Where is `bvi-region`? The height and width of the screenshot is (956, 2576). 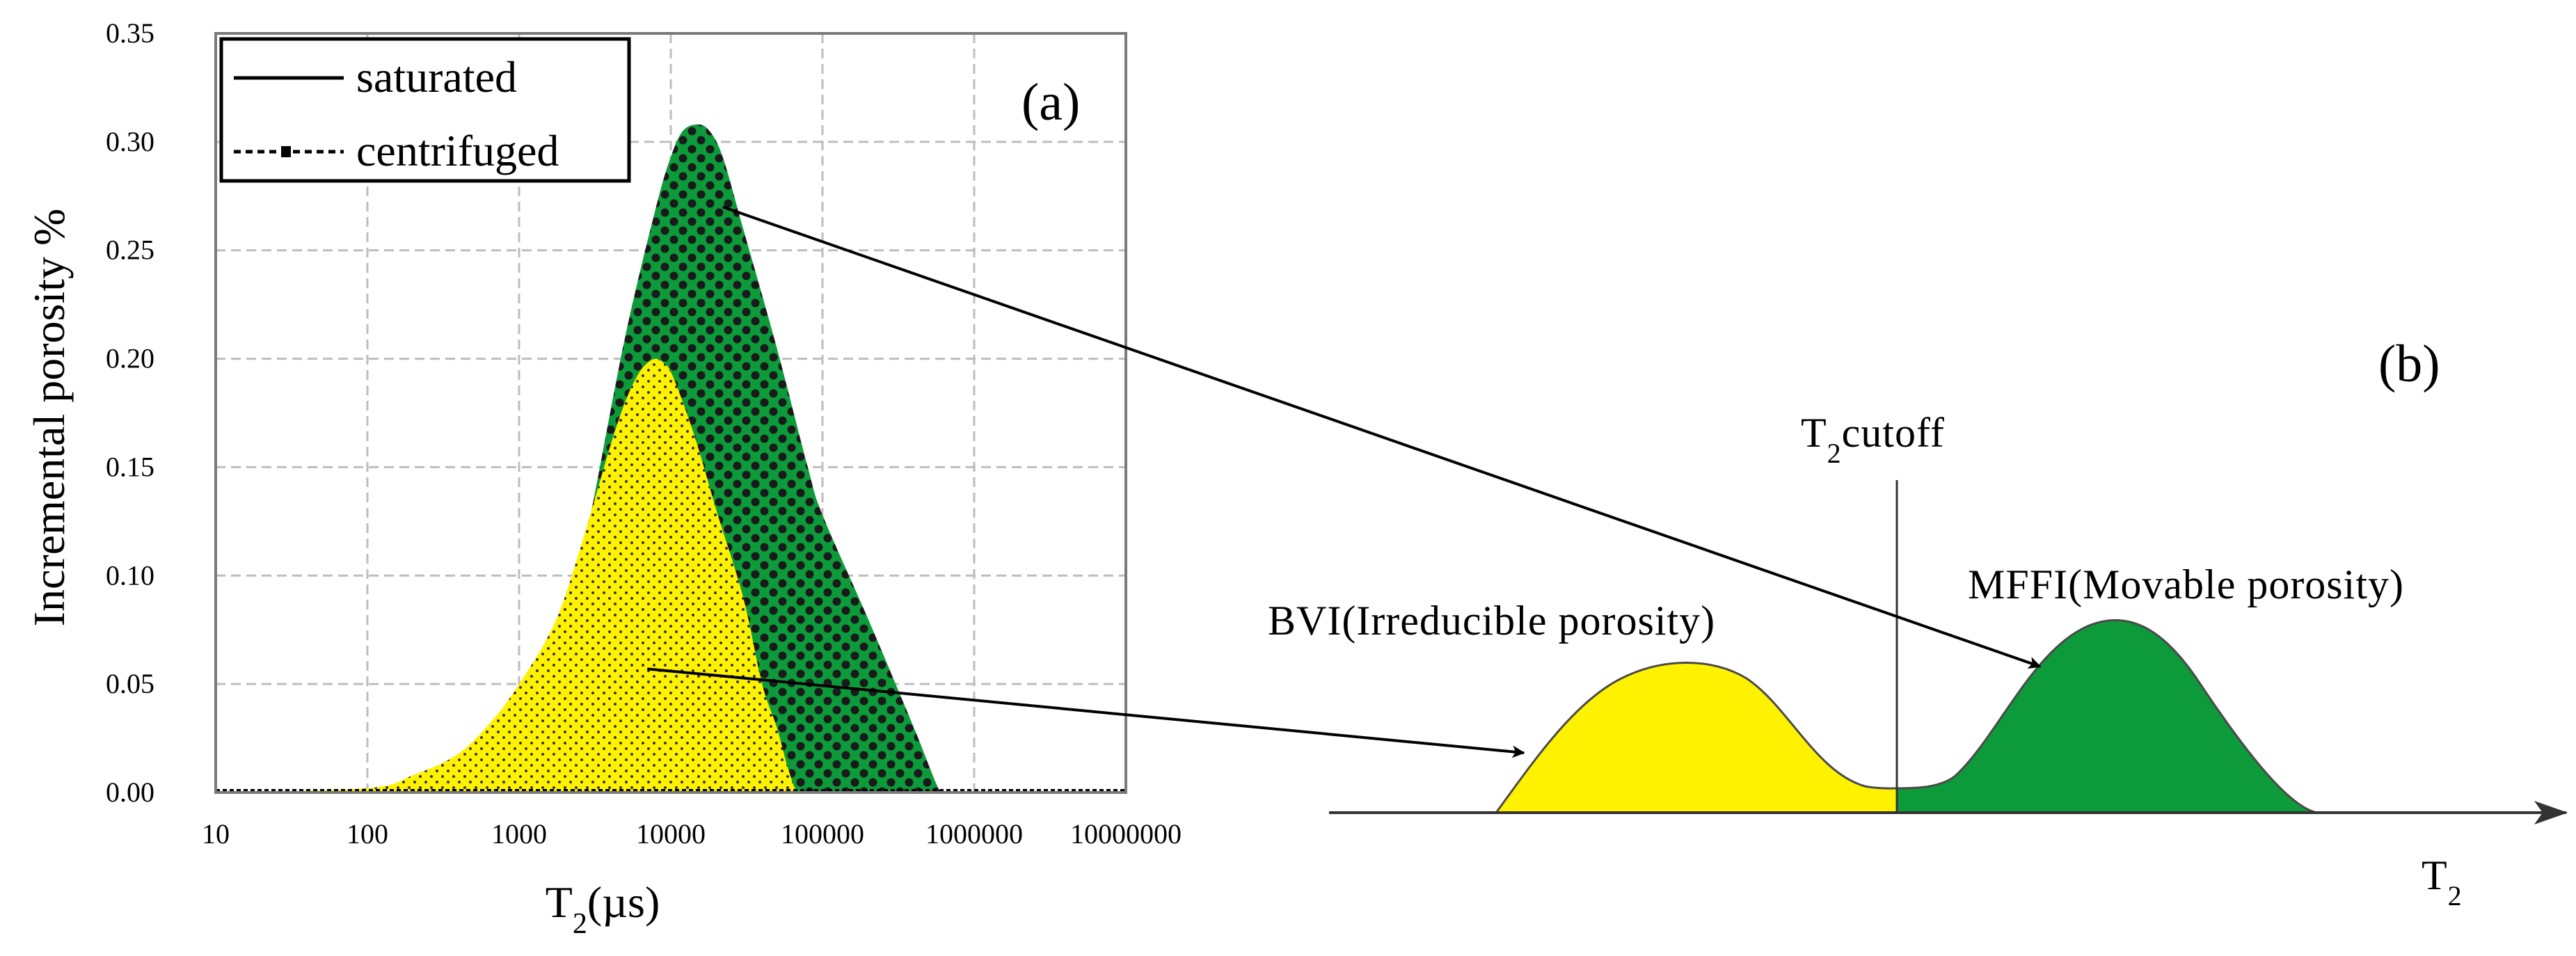
bvi-region is located at coordinates (1696, 738).